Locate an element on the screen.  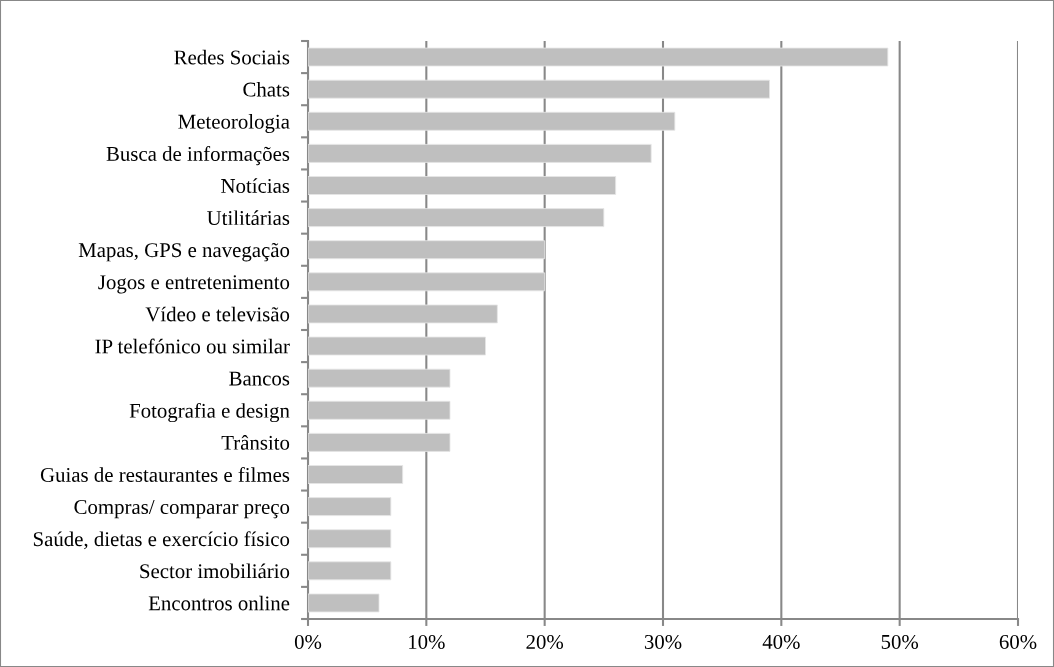
y-tick-label: Vídeo e televisão is located at coordinates (217, 314).